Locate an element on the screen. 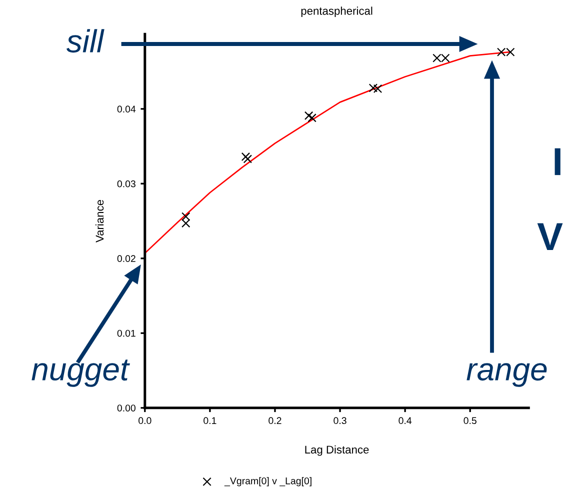  text: nugget is located at coordinates (81, 373).